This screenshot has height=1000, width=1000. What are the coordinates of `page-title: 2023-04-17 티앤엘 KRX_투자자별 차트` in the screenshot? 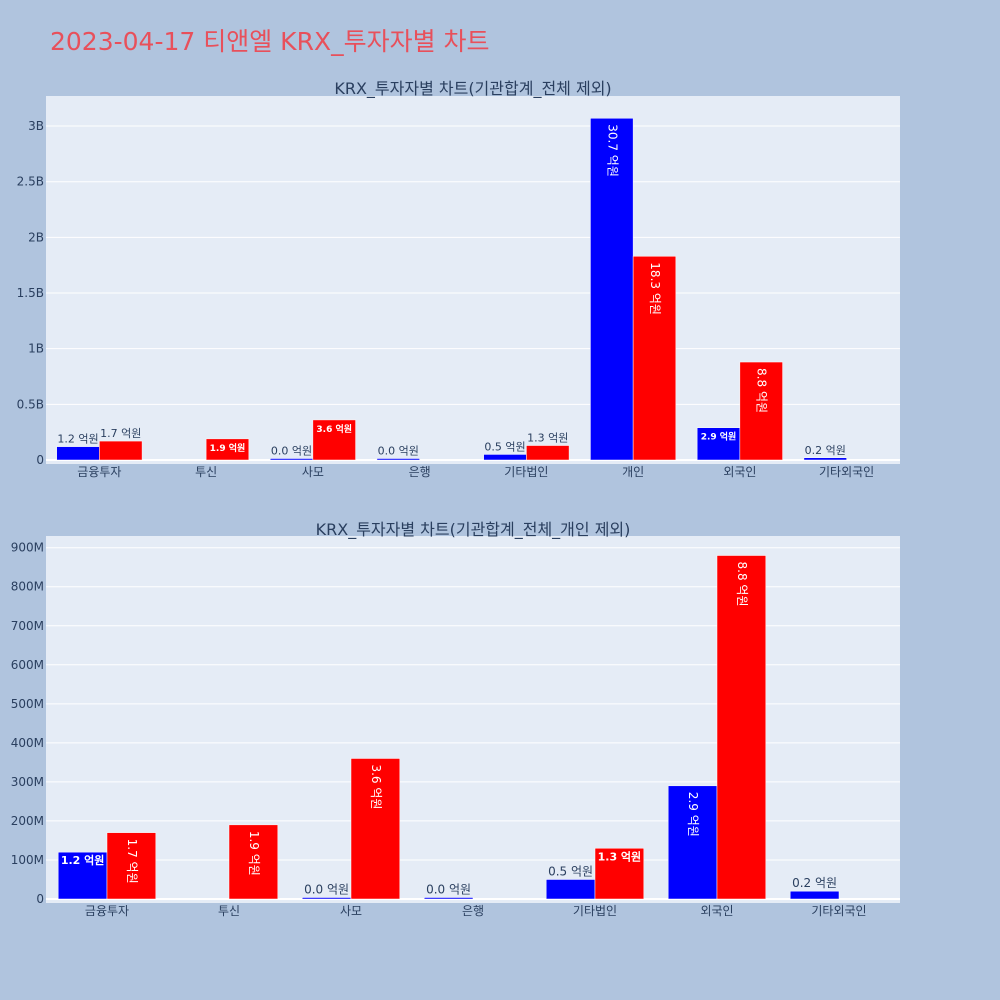 It's located at (270, 41).